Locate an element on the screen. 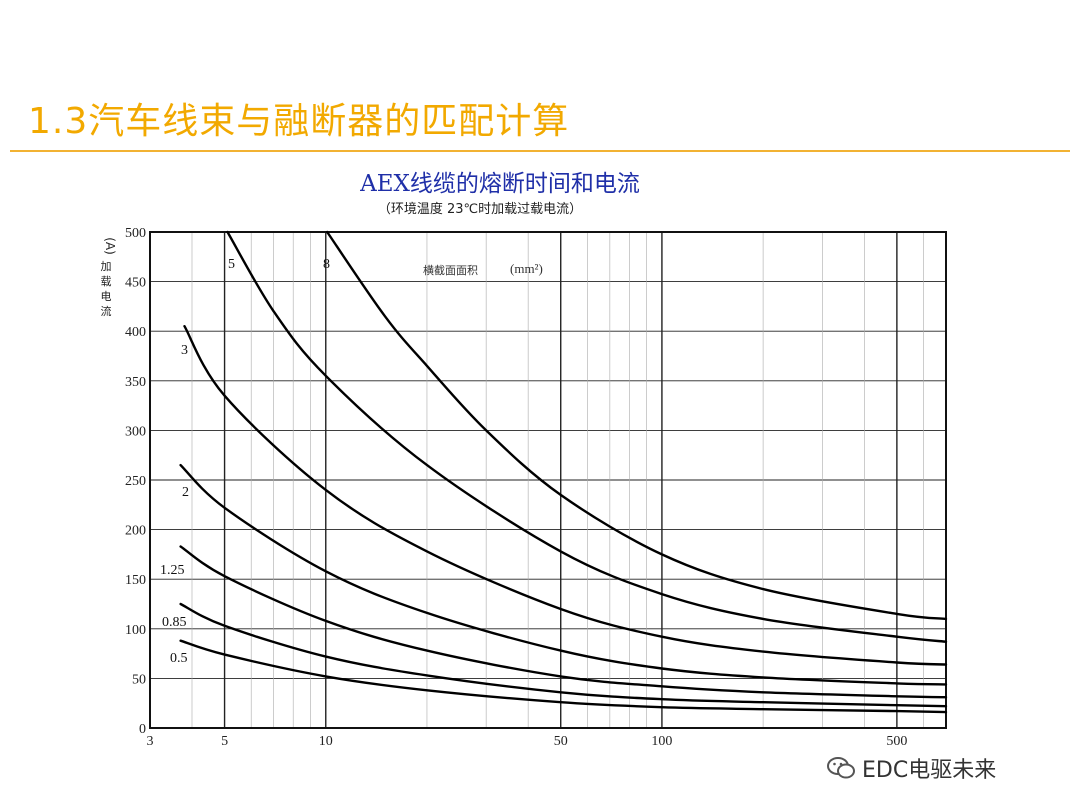 This screenshot has height=810, width=1080. slide-title: 1.3汽车线束与融断器的匹配计算 is located at coordinates (299, 121).